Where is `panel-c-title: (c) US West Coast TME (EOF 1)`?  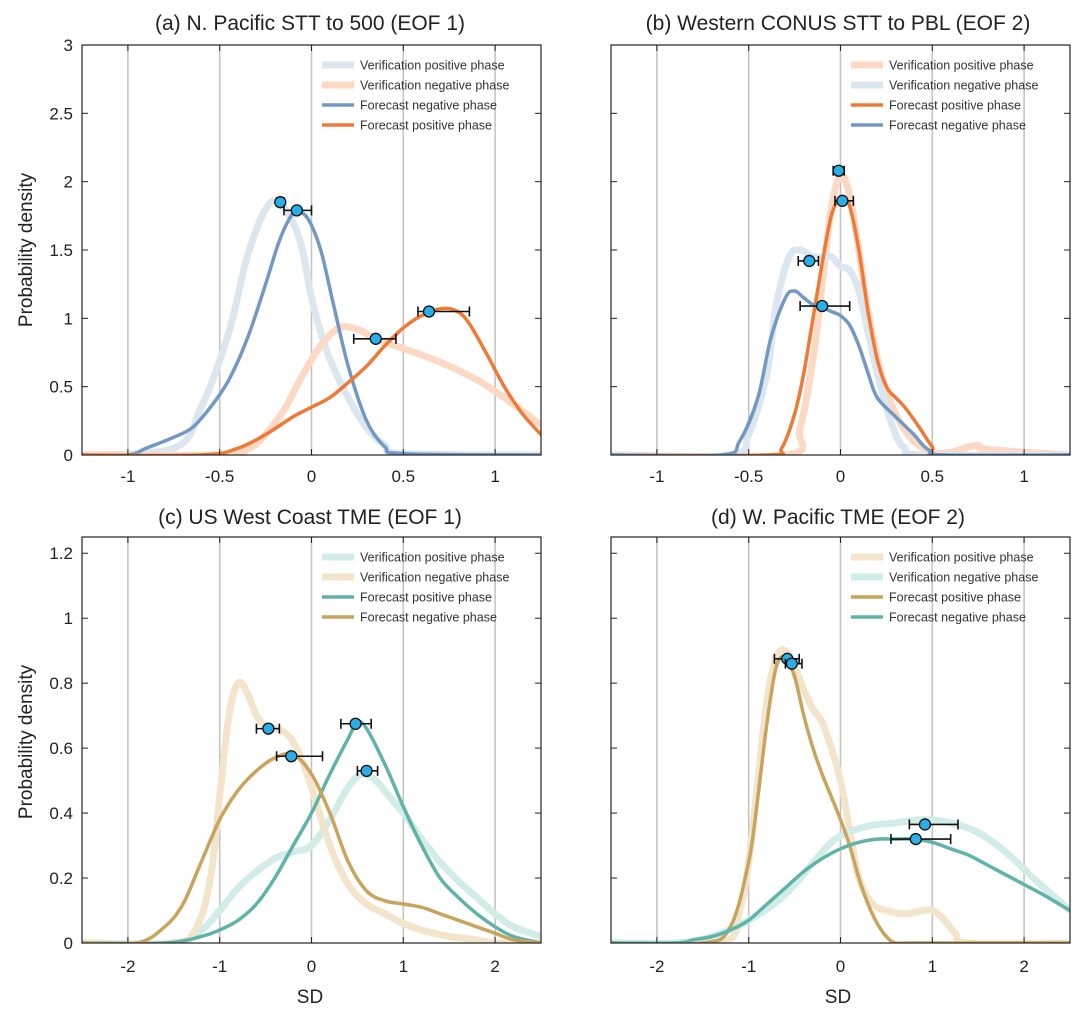 panel-c-title: (c) US West Coast TME (EOF 1) is located at coordinates (310, 517).